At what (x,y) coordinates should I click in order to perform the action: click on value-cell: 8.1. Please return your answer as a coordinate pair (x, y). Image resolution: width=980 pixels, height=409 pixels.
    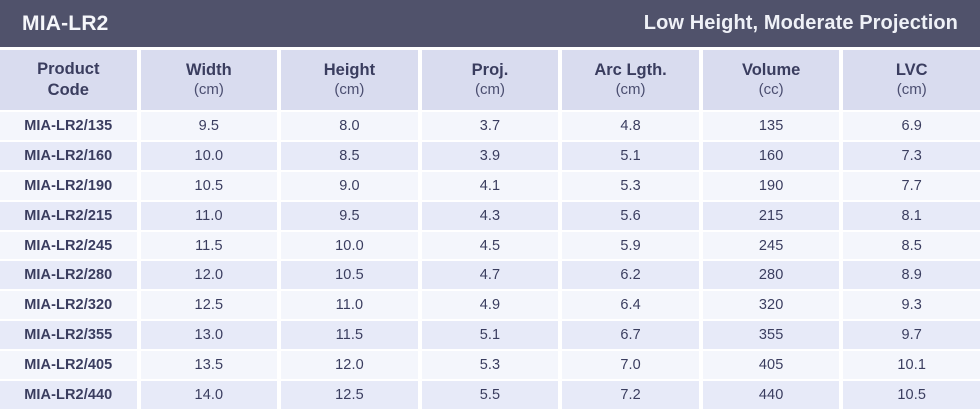
    Looking at the image, I should click on (911, 215).